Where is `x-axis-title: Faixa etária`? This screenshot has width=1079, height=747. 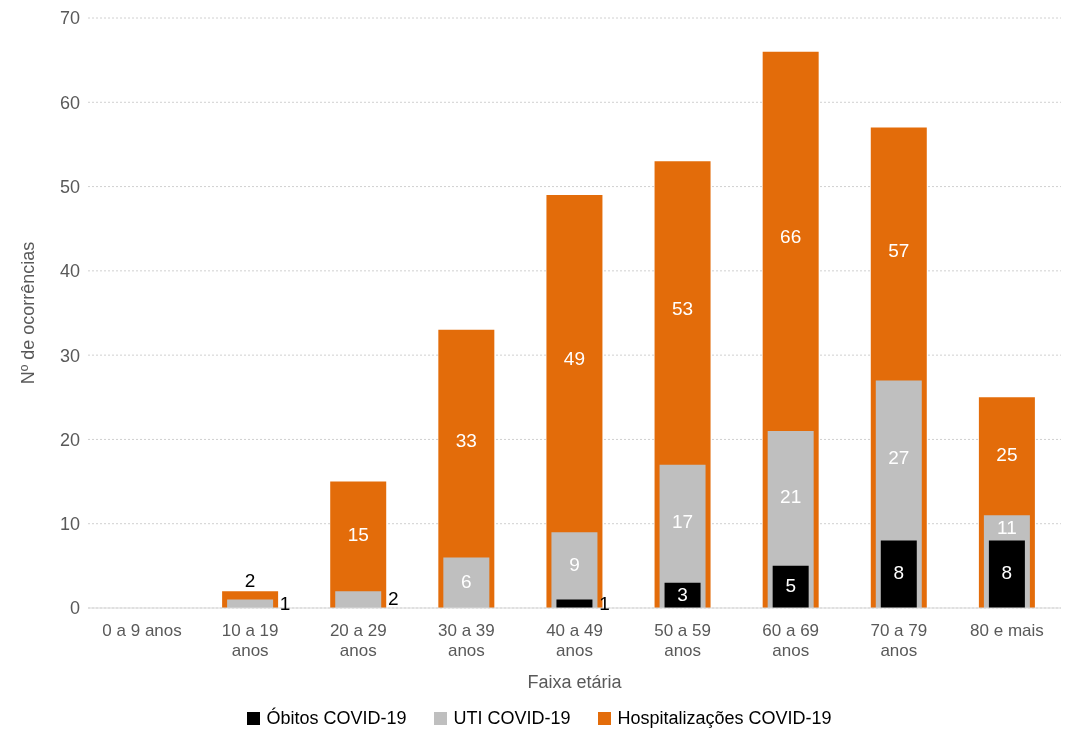
x-axis-title: Faixa etária is located at coordinates (575, 682).